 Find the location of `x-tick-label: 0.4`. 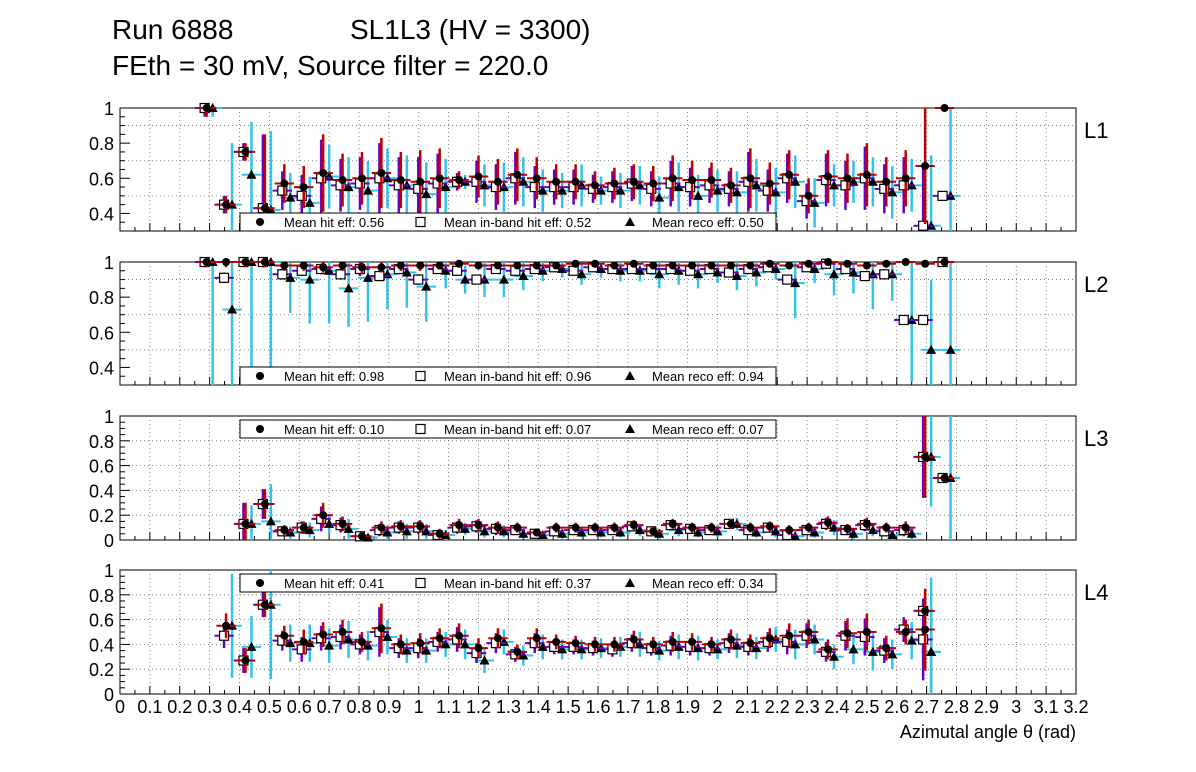

x-tick-label: 0.4 is located at coordinates (239, 707).